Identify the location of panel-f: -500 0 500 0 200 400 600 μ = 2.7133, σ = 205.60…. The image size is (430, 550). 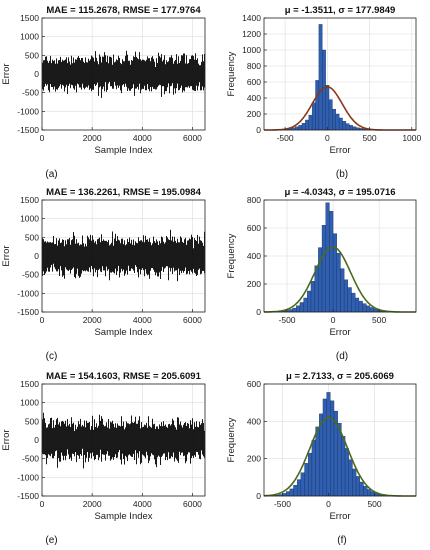
(321, 458).